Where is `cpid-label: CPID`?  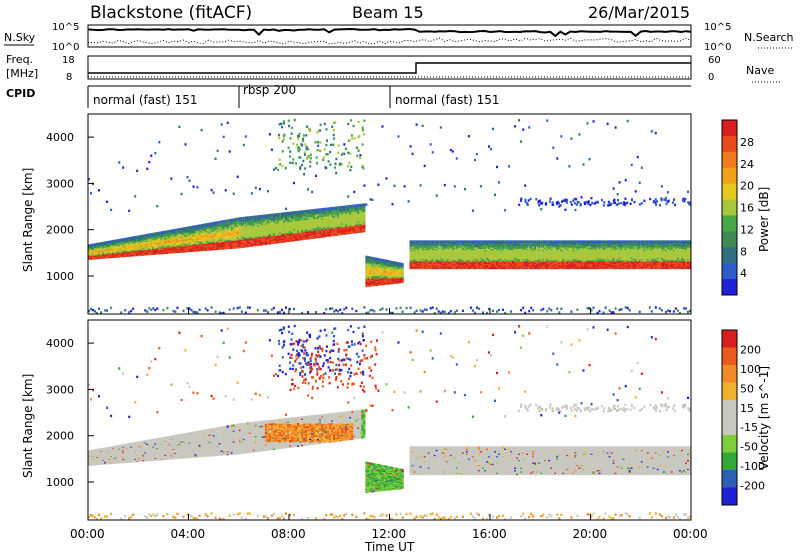
cpid-label: CPID is located at coordinates (20, 93).